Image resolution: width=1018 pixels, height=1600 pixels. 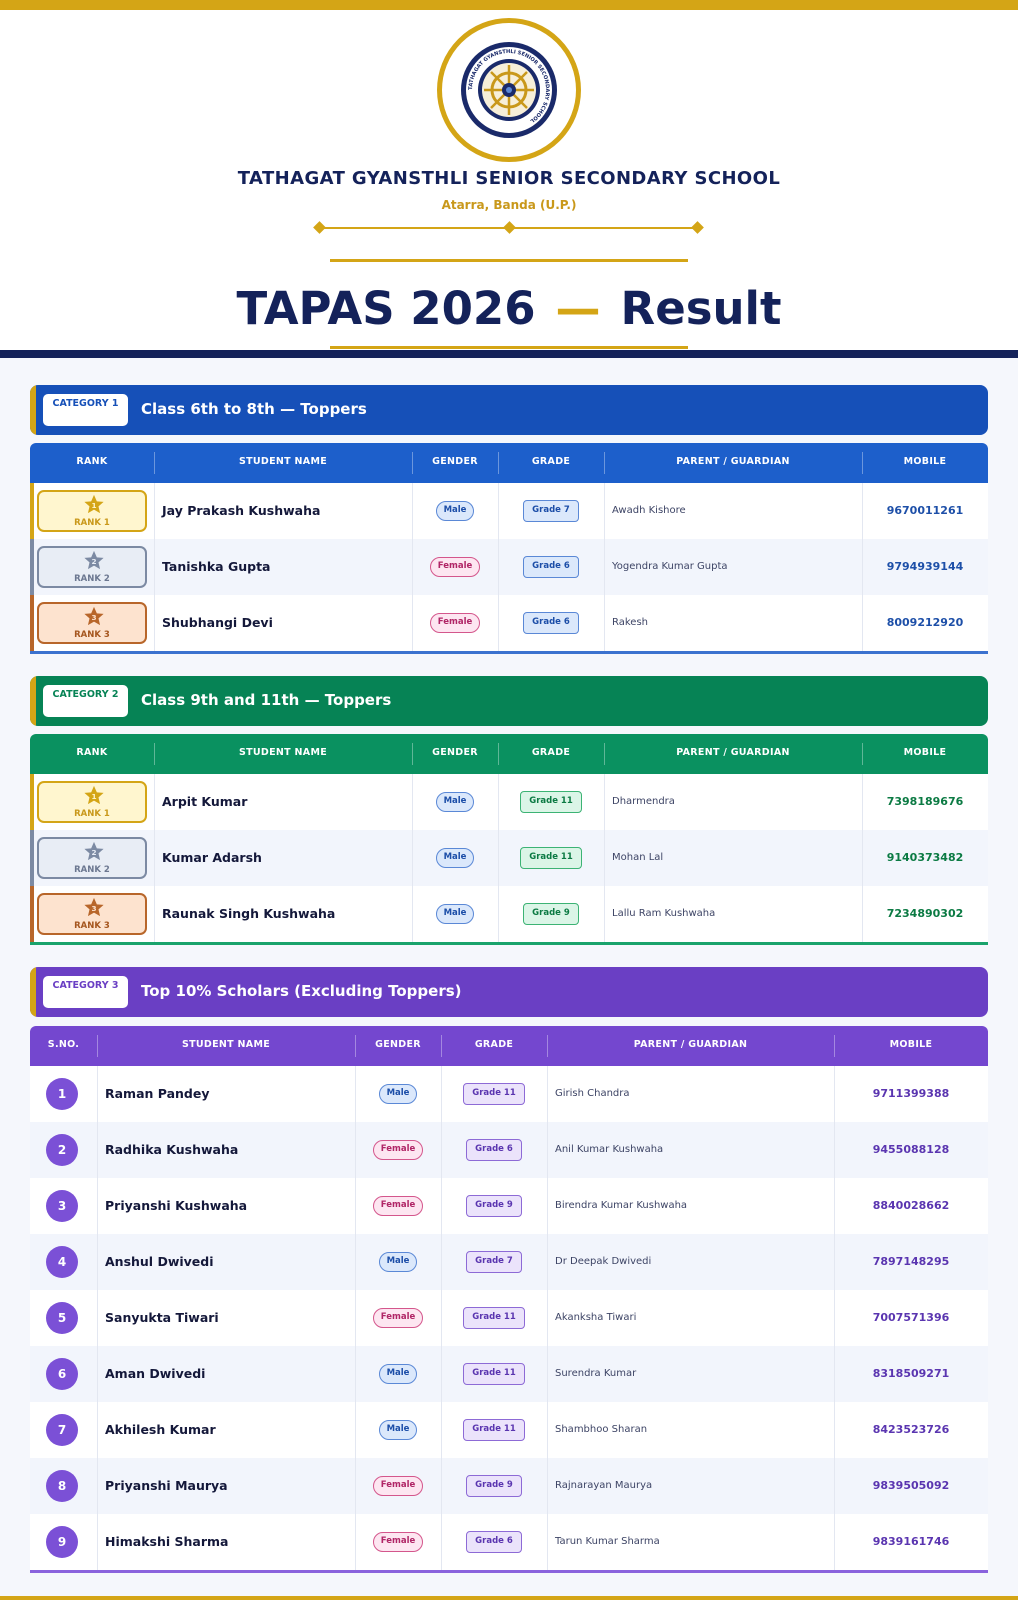 What do you see at coordinates (92, 870) in the screenshot?
I see `rank-label: RANK 2` at bounding box center [92, 870].